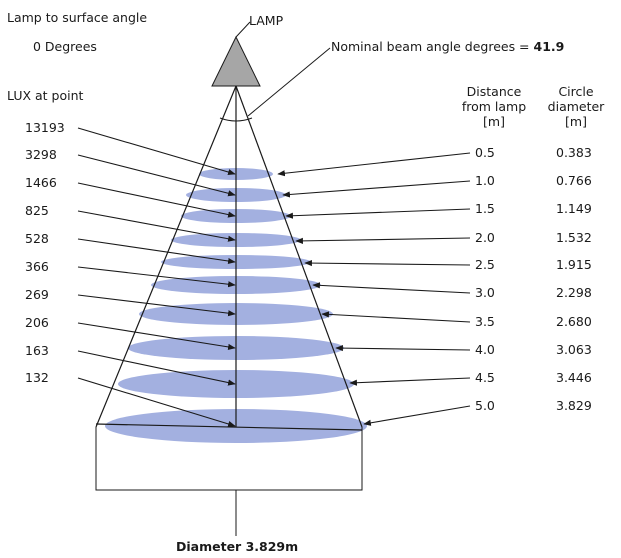  I want to click on cone-right-edge, so click(299, 256).